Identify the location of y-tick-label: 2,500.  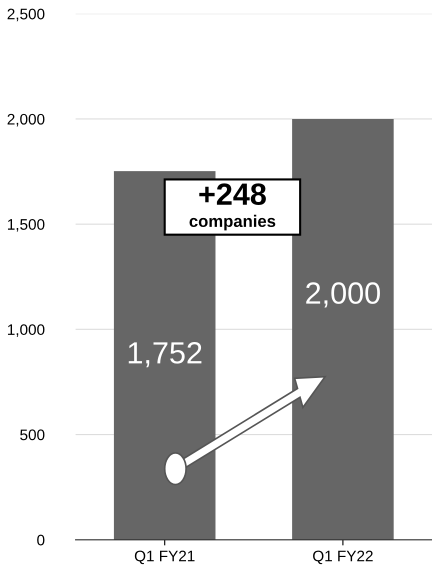
(26, 15).